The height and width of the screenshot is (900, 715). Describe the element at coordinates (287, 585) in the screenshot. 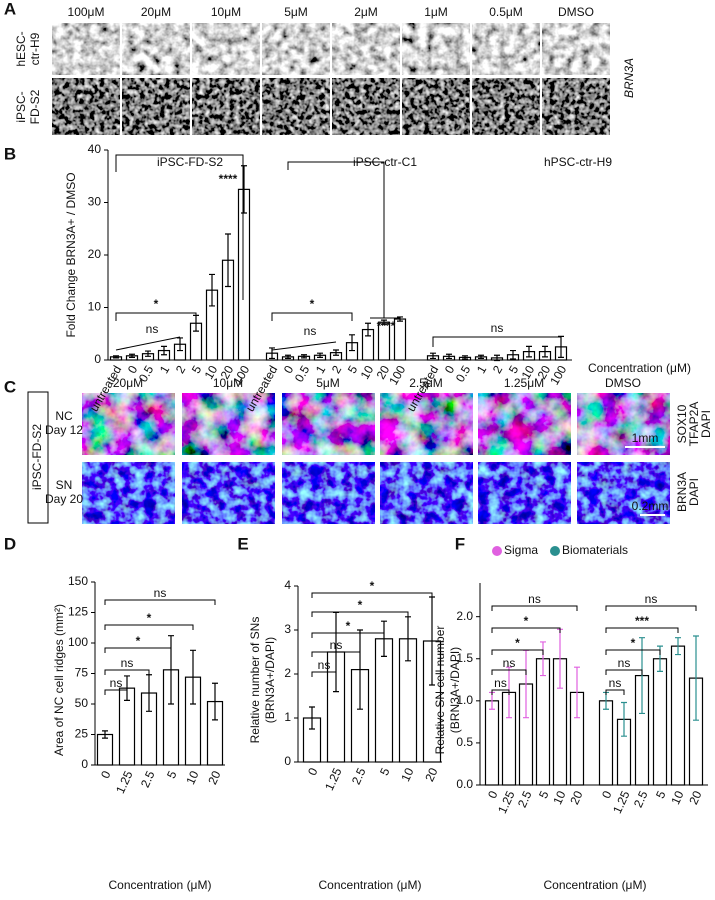

I see `y-tick-label: 4` at that location.